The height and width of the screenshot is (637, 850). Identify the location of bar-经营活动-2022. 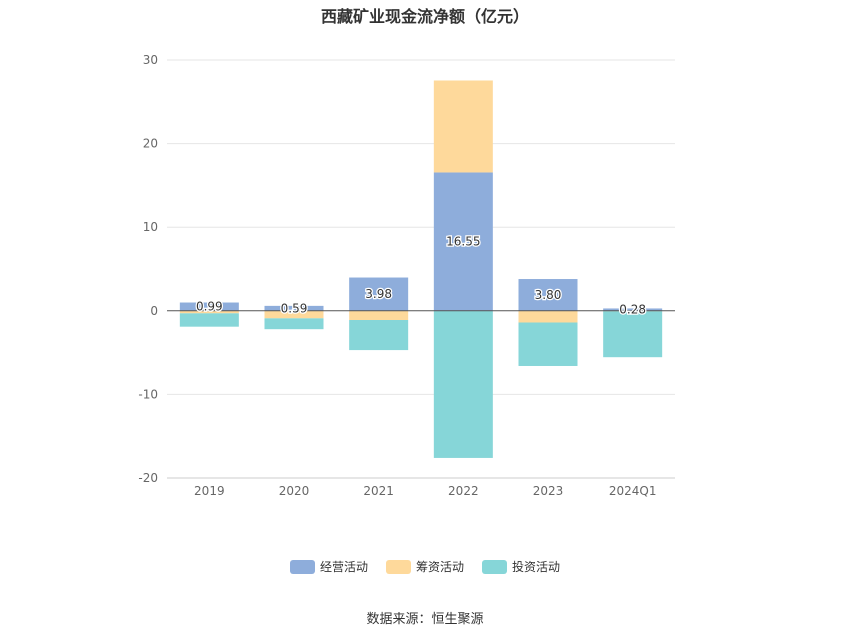
(463, 241).